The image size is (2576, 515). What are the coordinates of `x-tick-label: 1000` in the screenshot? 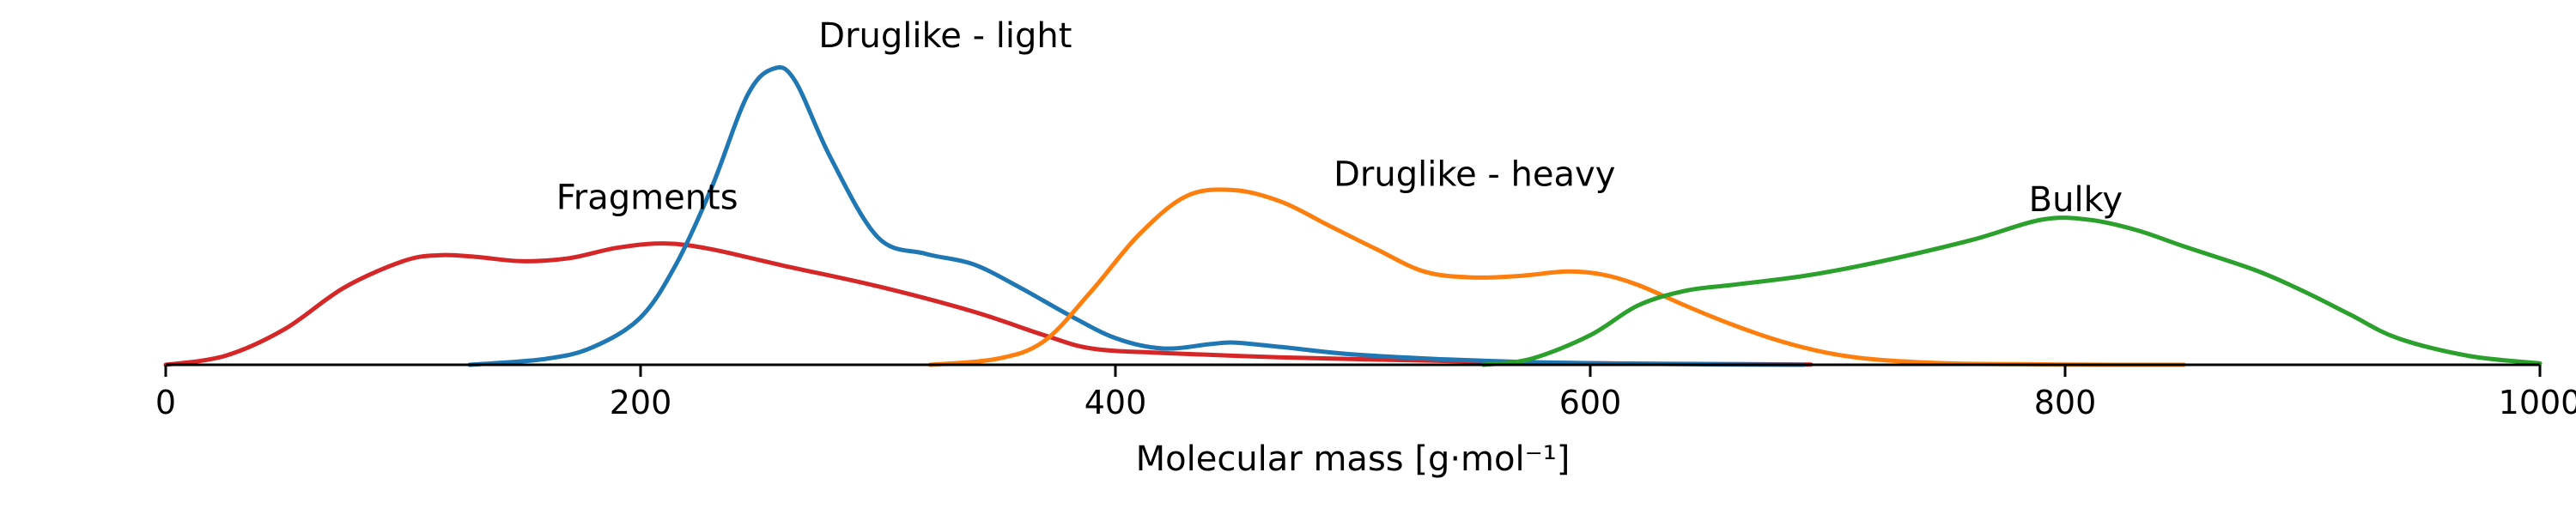 It's located at (2537, 402).